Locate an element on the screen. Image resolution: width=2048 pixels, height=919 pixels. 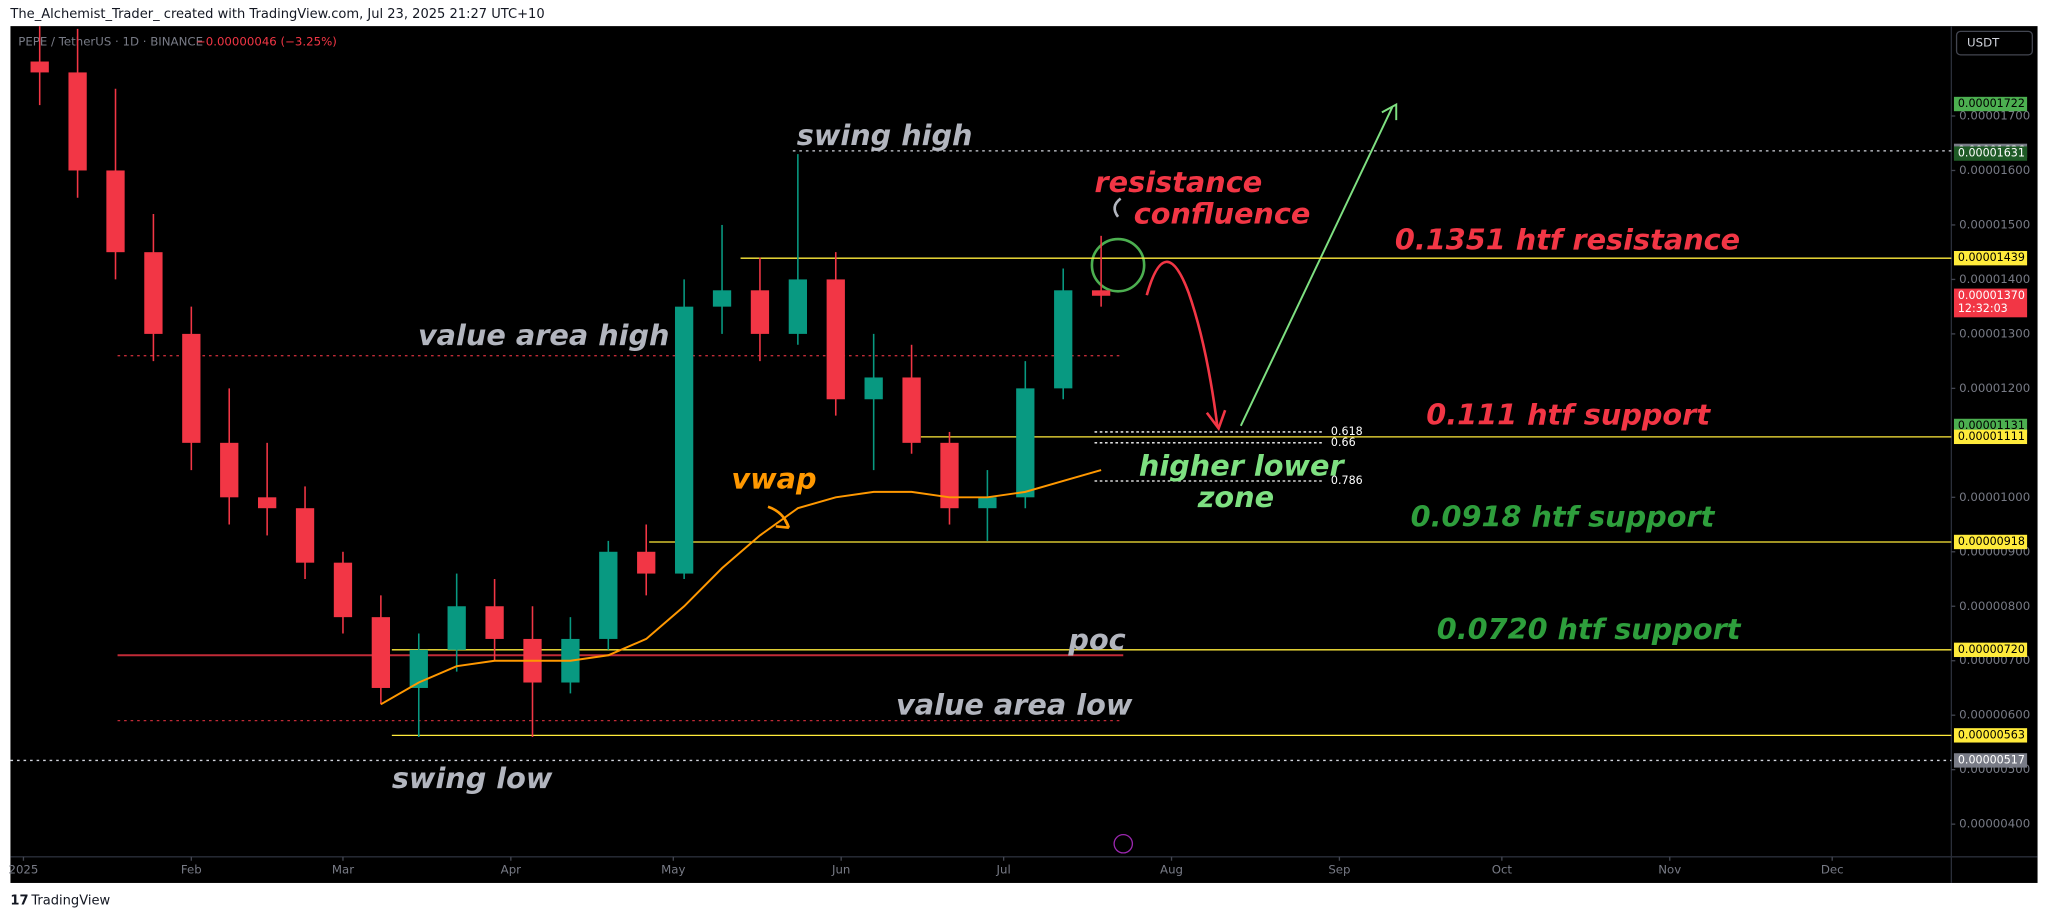
currency-box is located at coordinates (1994, 43).